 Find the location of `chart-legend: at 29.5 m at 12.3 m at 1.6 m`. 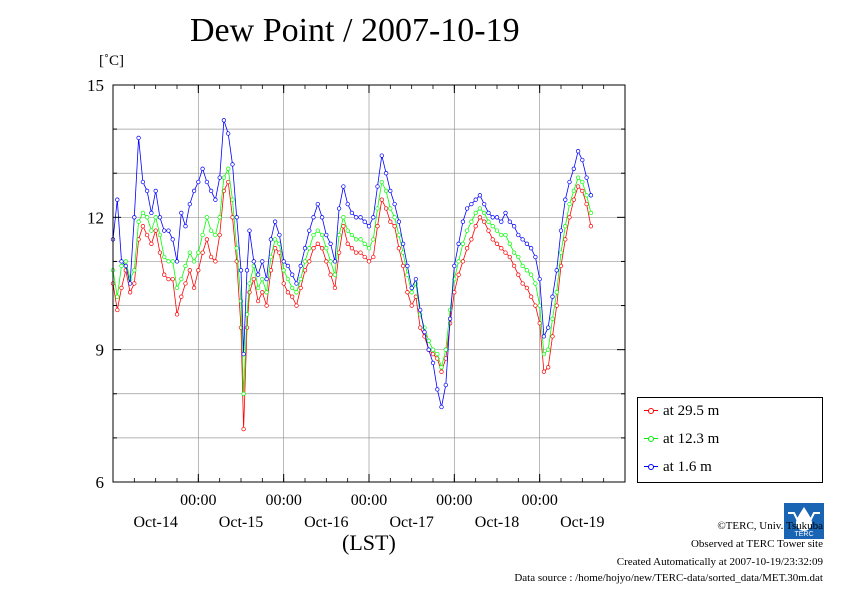

chart-legend: at 29.5 m at 12.3 m at 1.6 m is located at coordinates (730, 440).